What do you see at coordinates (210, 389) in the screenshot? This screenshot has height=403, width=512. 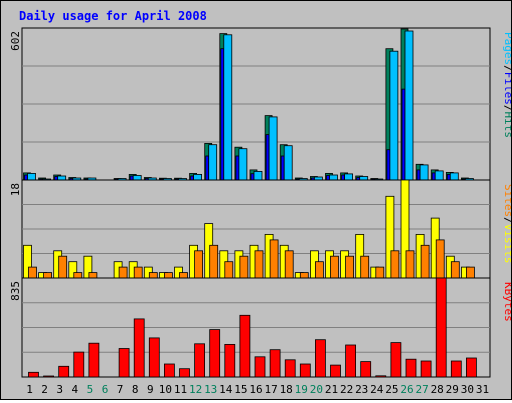 I see `day-label-13: 13` at bounding box center [210, 389].